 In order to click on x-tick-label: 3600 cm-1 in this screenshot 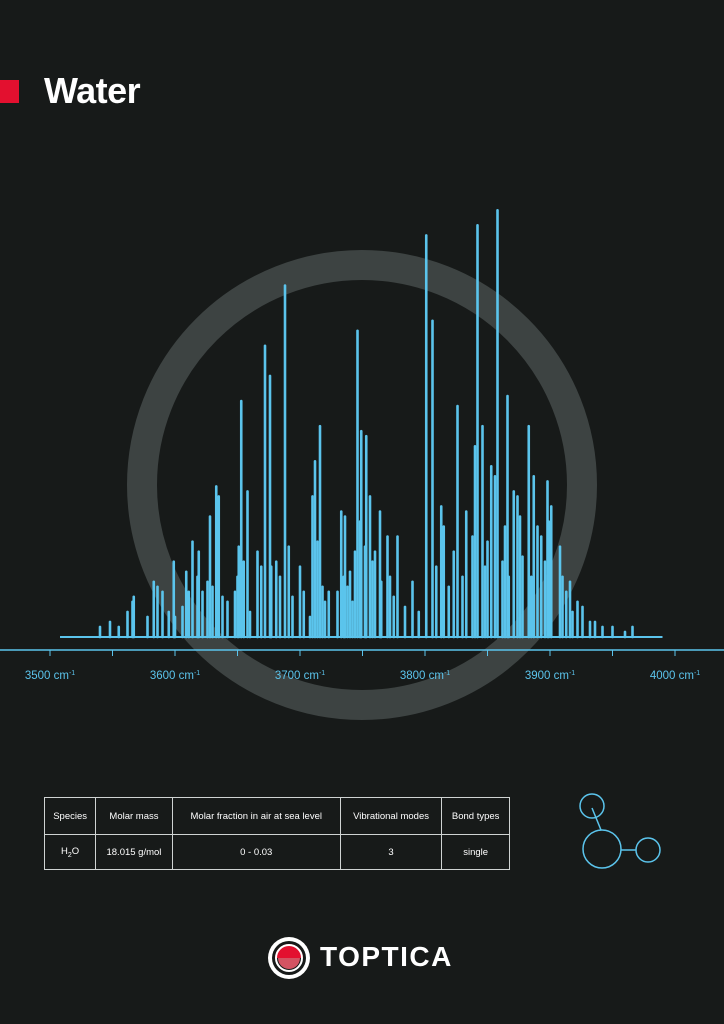, I will do `click(175, 676)`.